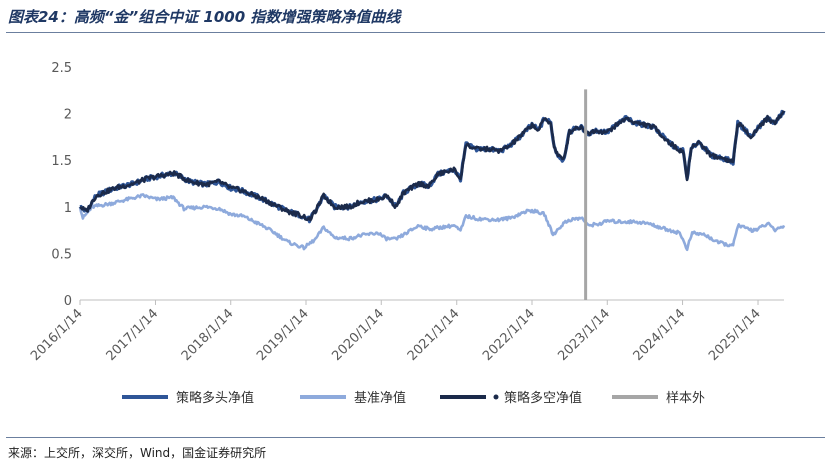 The height and width of the screenshot is (467, 831). Describe the element at coordinates (509, 335) in the screenshot. I see `x-tick-label: 2022/1/14` at that location.